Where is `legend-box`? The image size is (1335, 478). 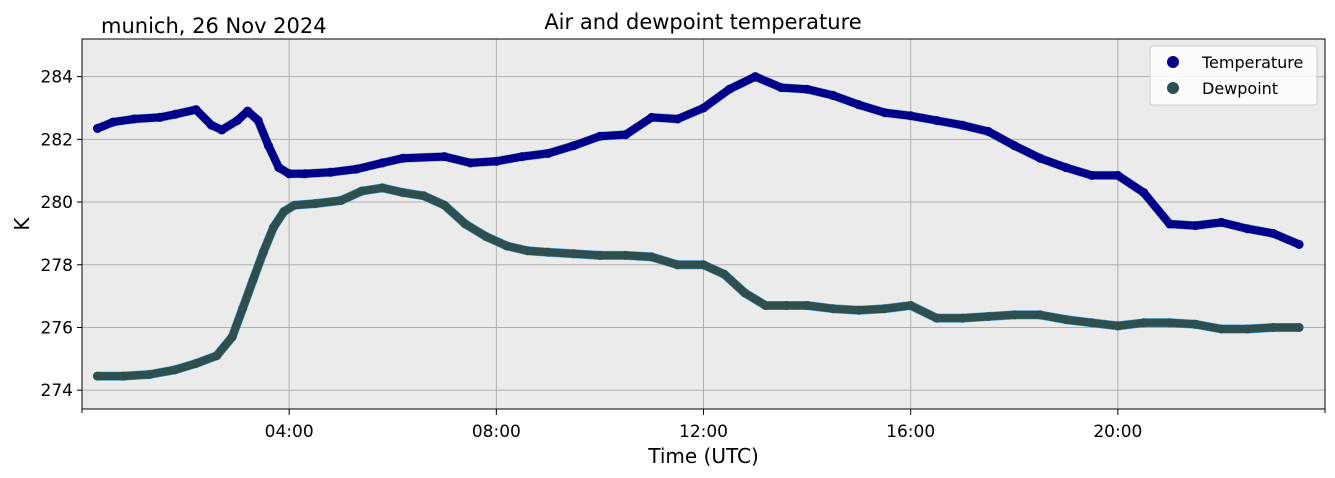
legend-box is located at coordinates (1233, 75).